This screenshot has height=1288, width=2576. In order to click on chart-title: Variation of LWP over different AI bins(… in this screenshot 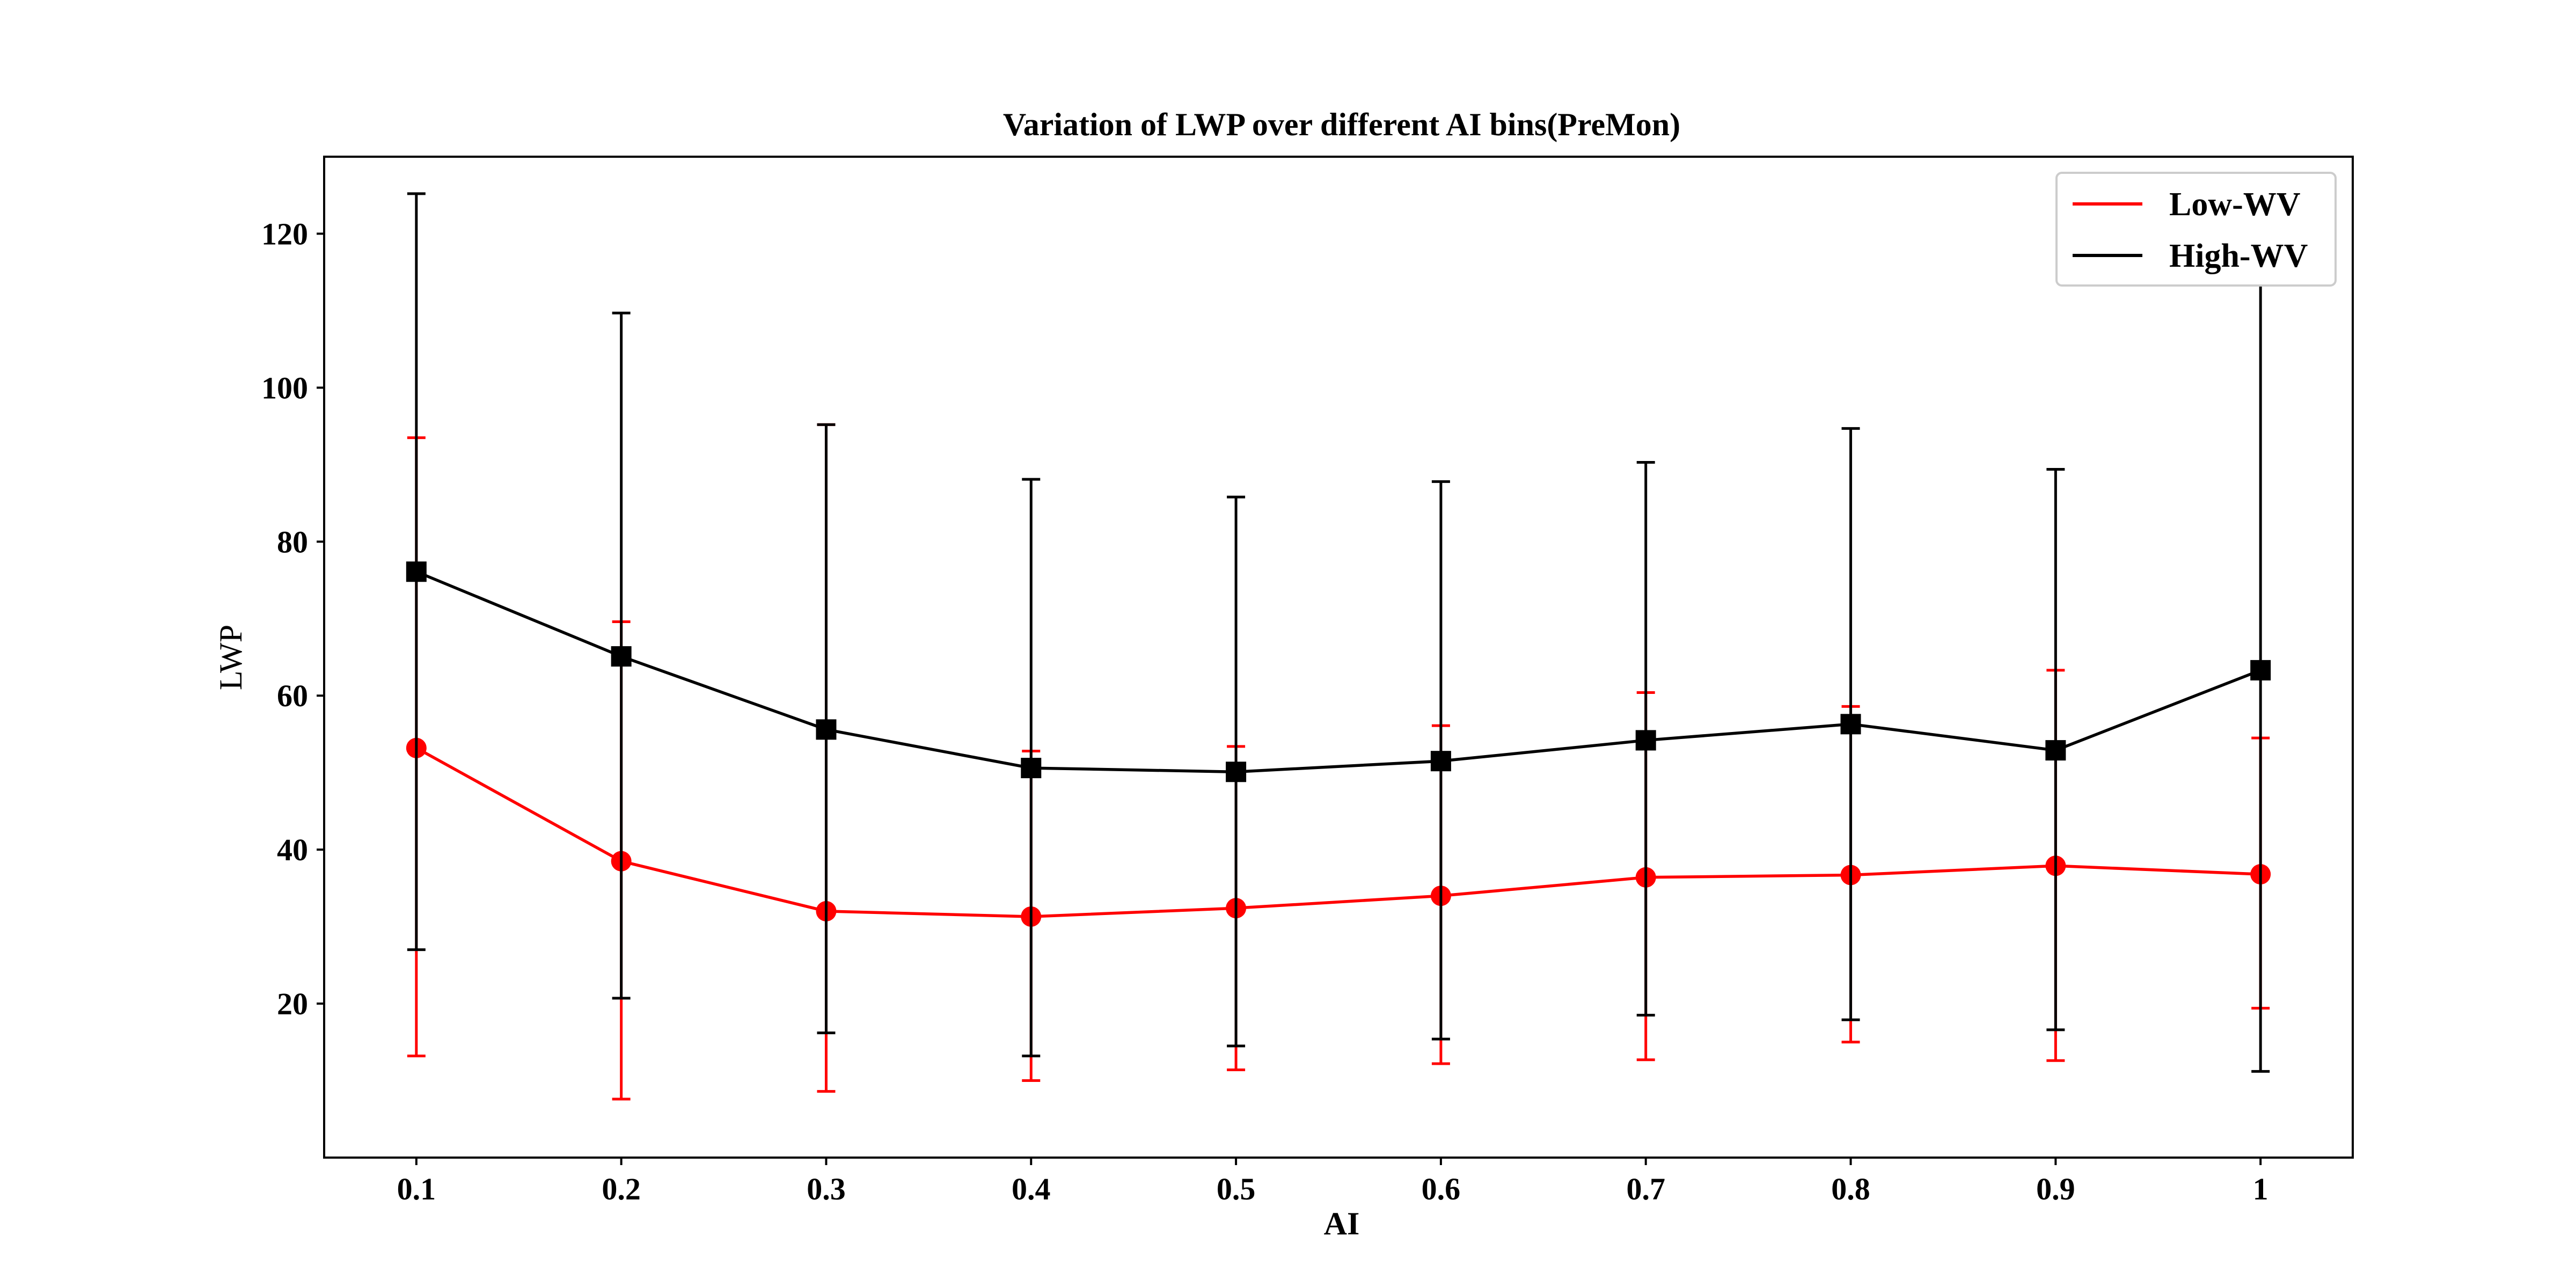, I will do `click(1341, 124)`.